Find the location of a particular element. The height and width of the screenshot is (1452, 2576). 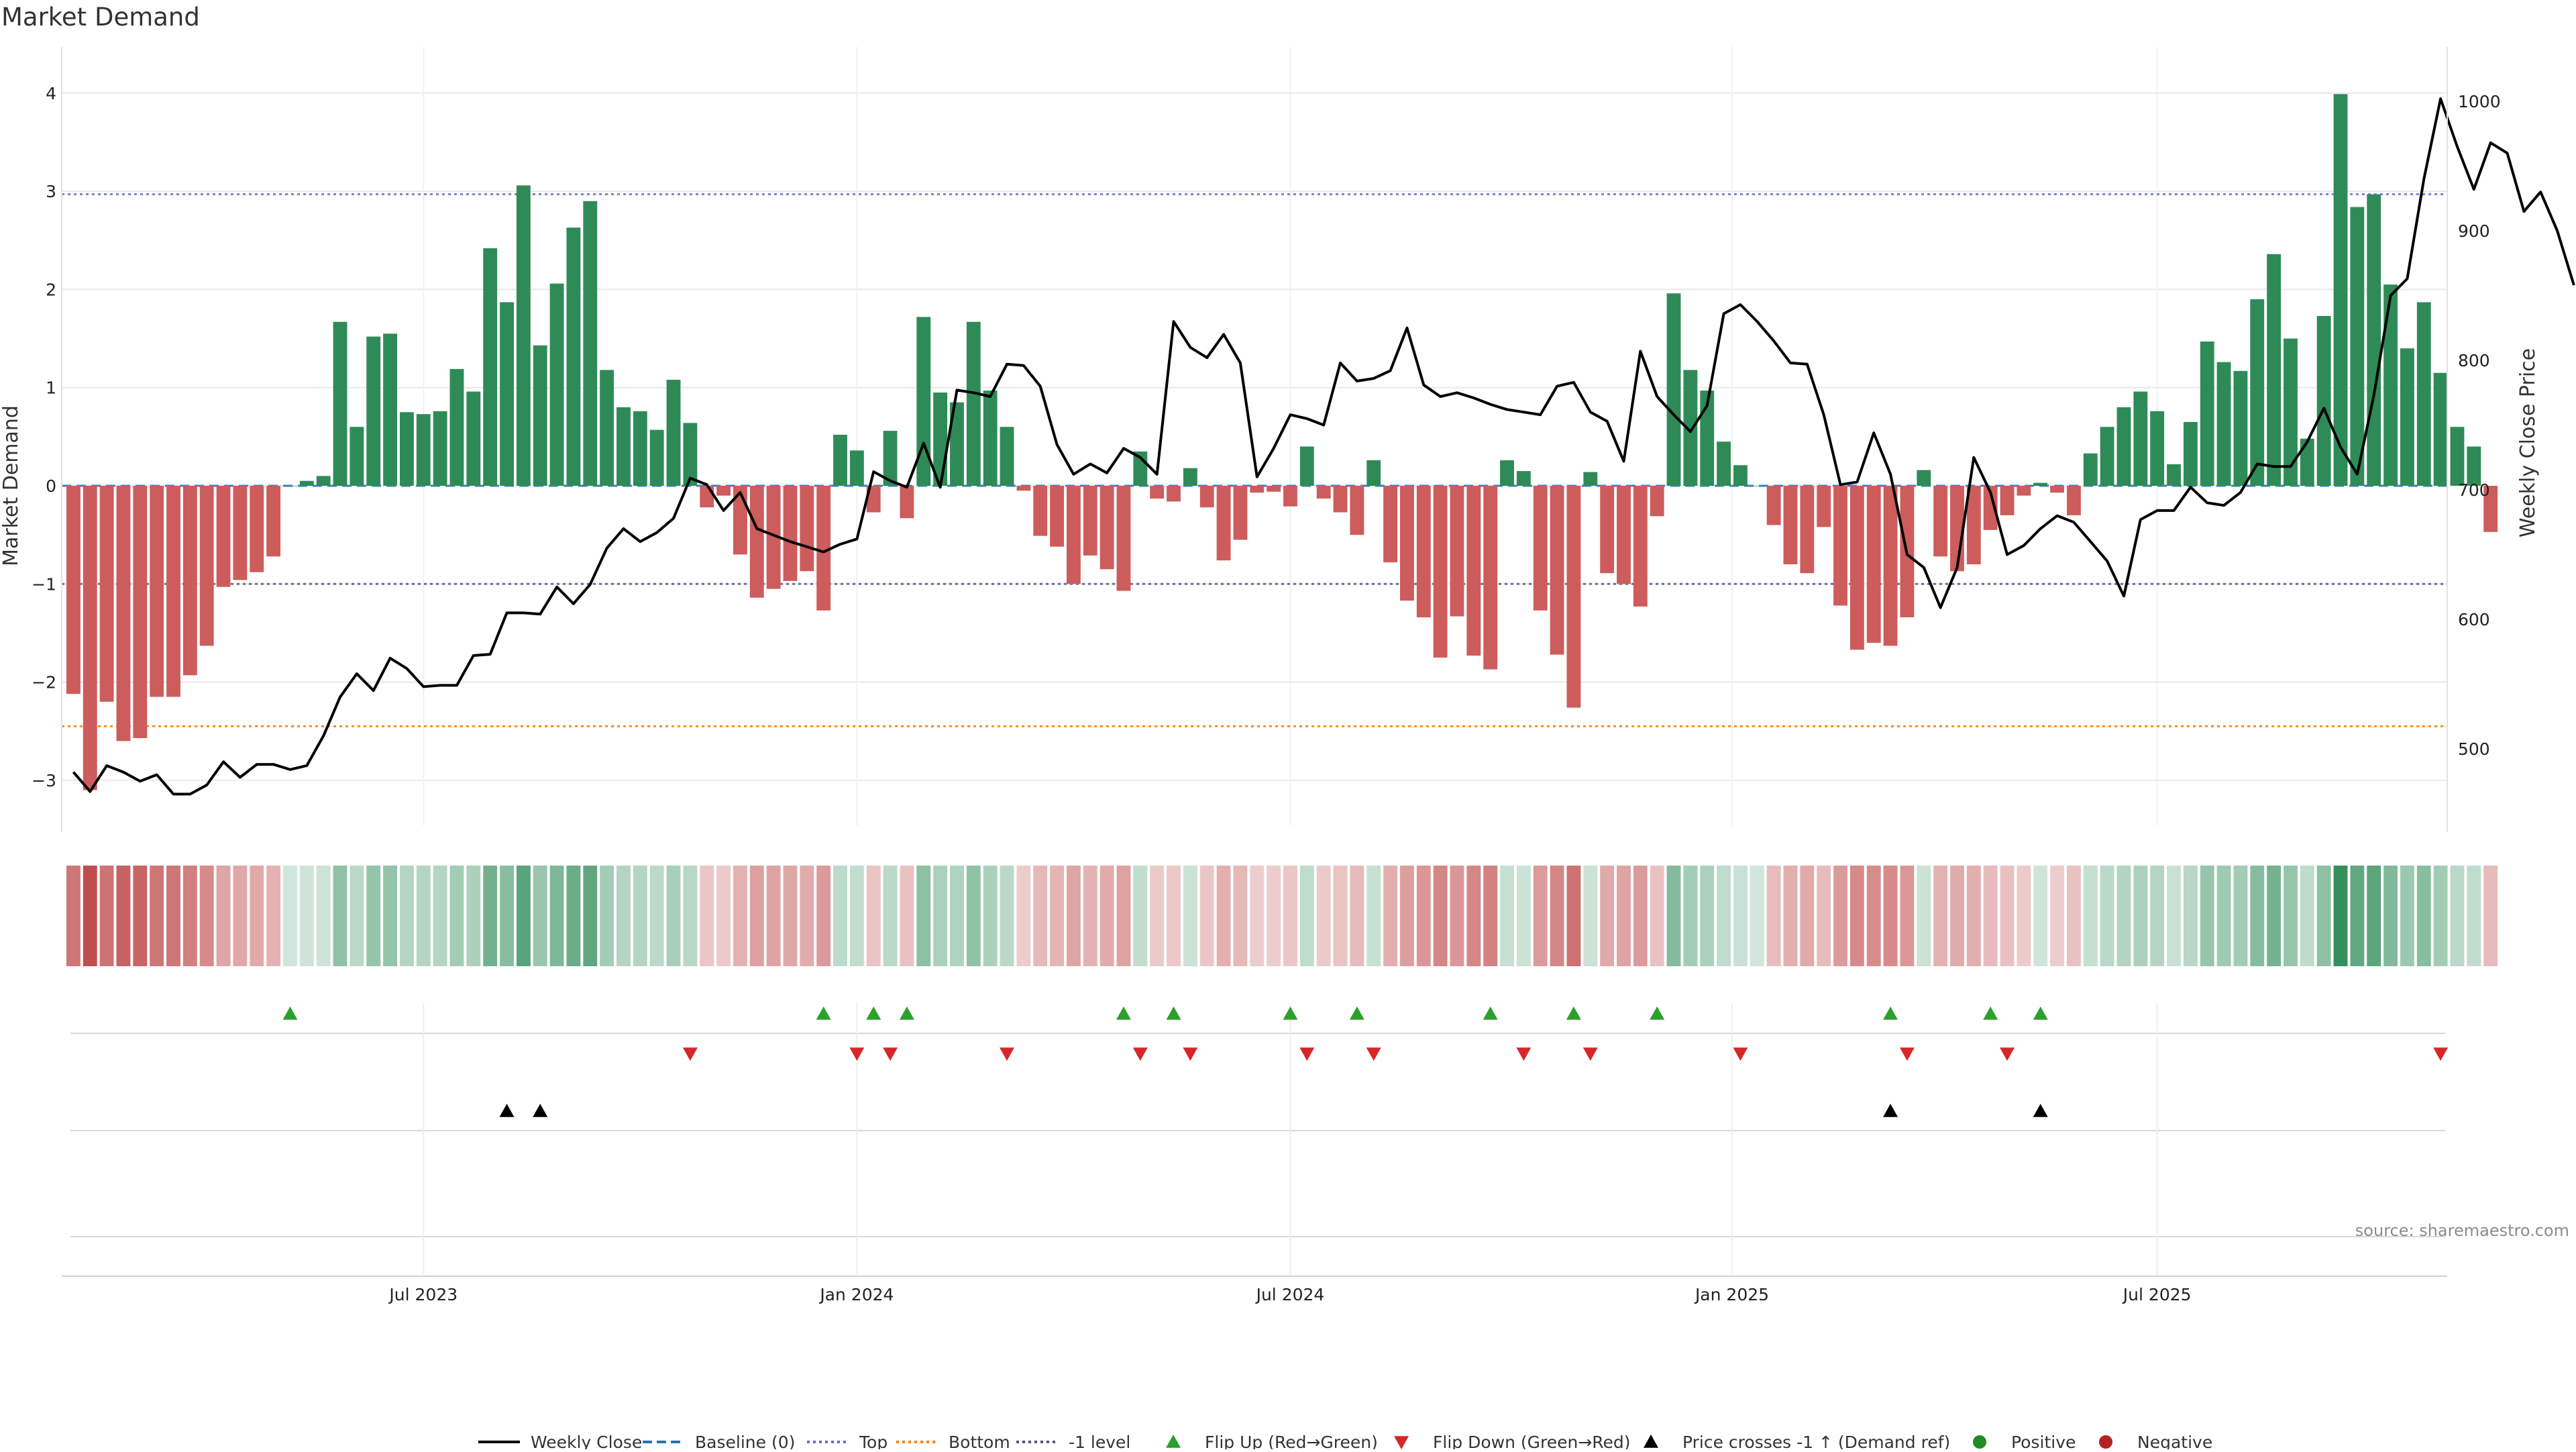

flip-up-marker is located at coordinates (290, 1013).